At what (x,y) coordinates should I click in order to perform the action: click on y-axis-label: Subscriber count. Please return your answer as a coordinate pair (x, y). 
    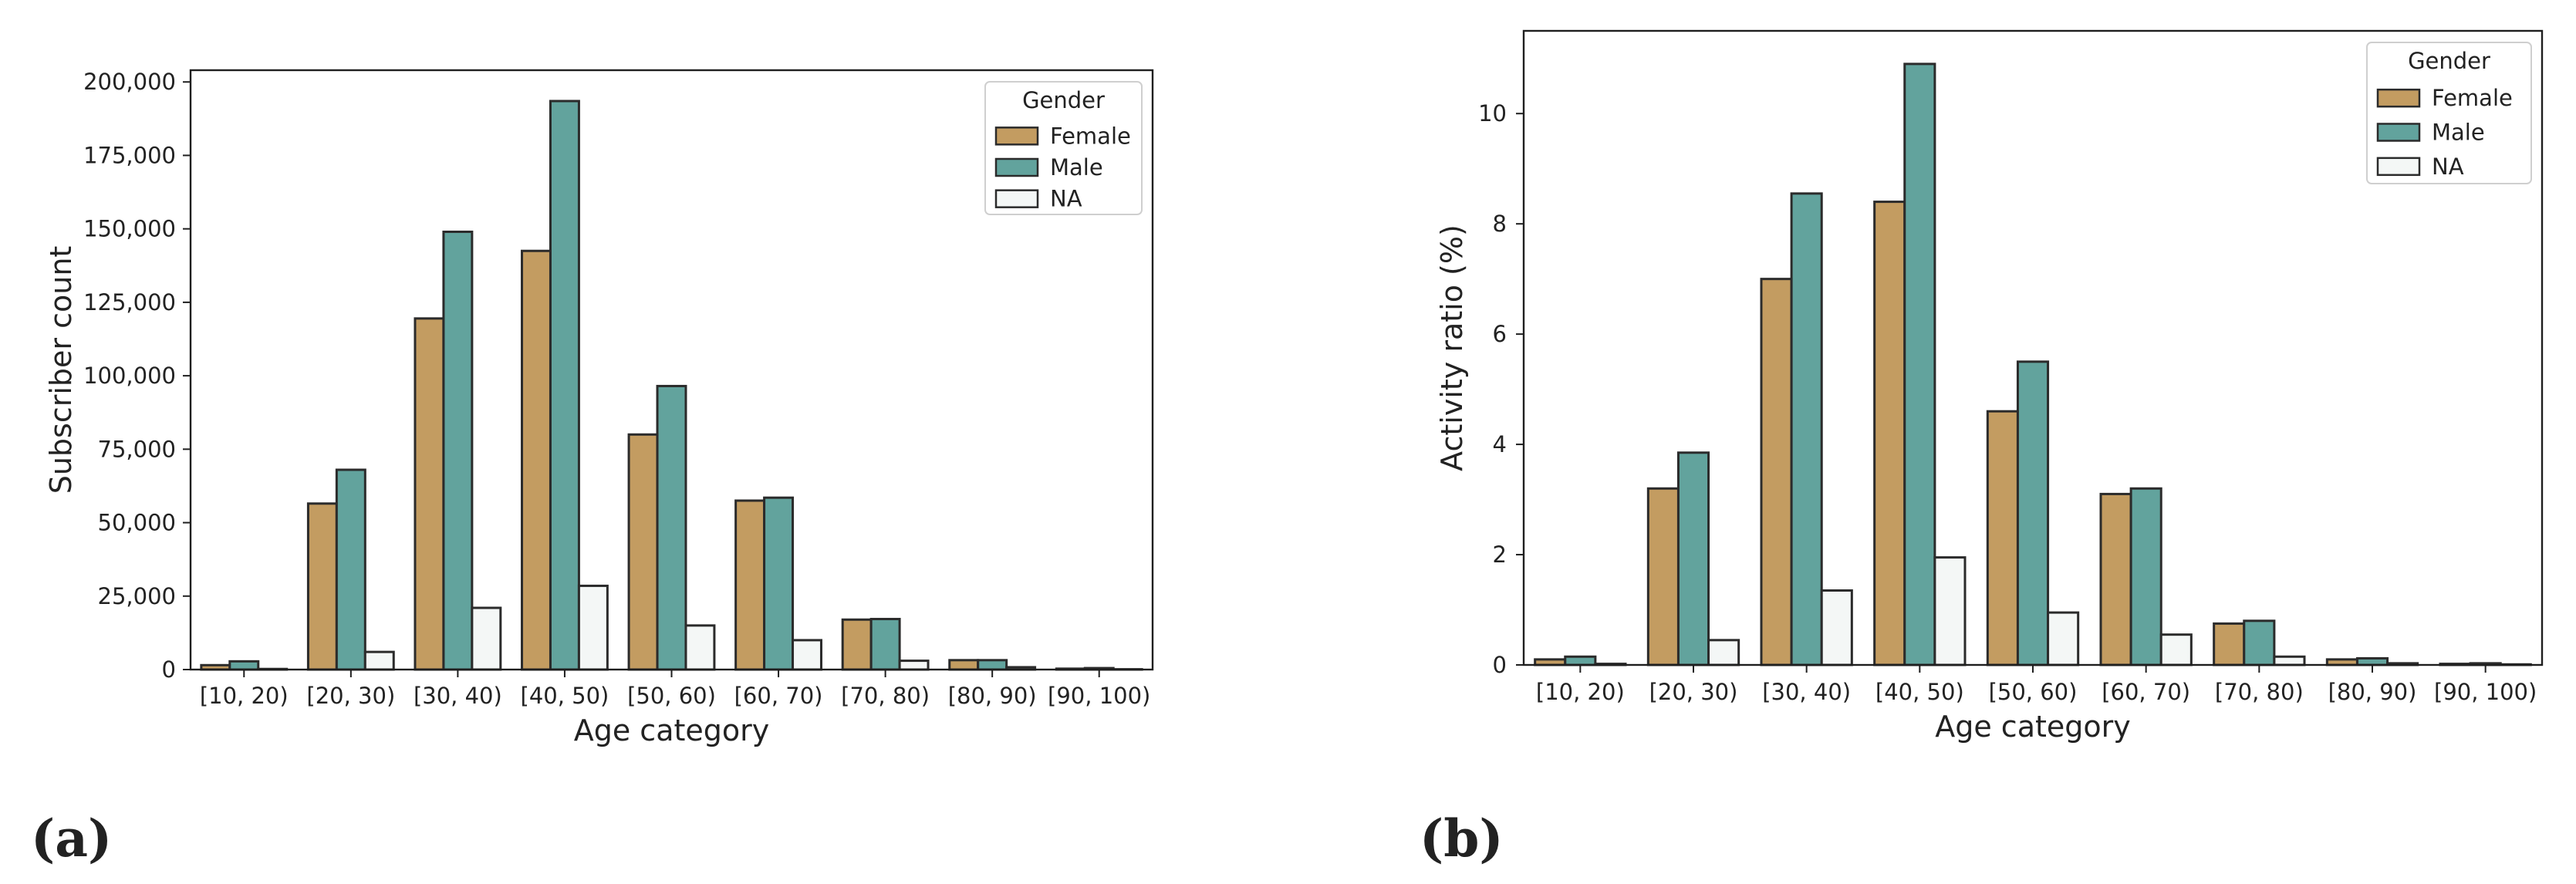
    Looking at the image, I should click on (61, 370).